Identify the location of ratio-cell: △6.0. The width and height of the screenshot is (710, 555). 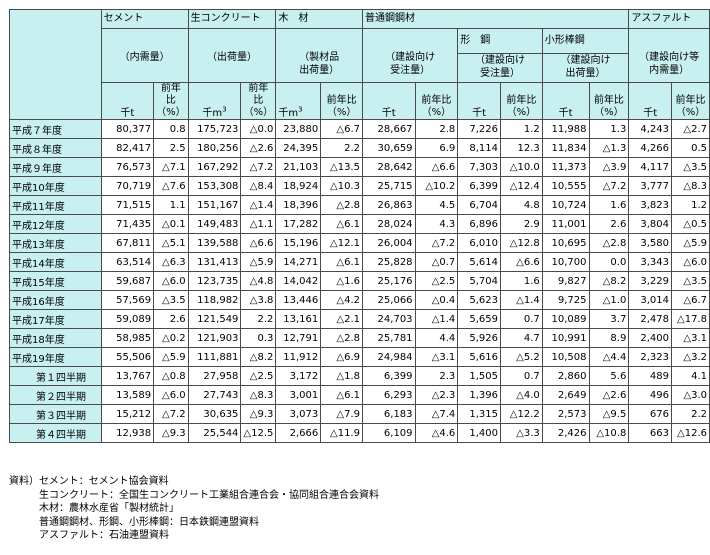
(690, 262).